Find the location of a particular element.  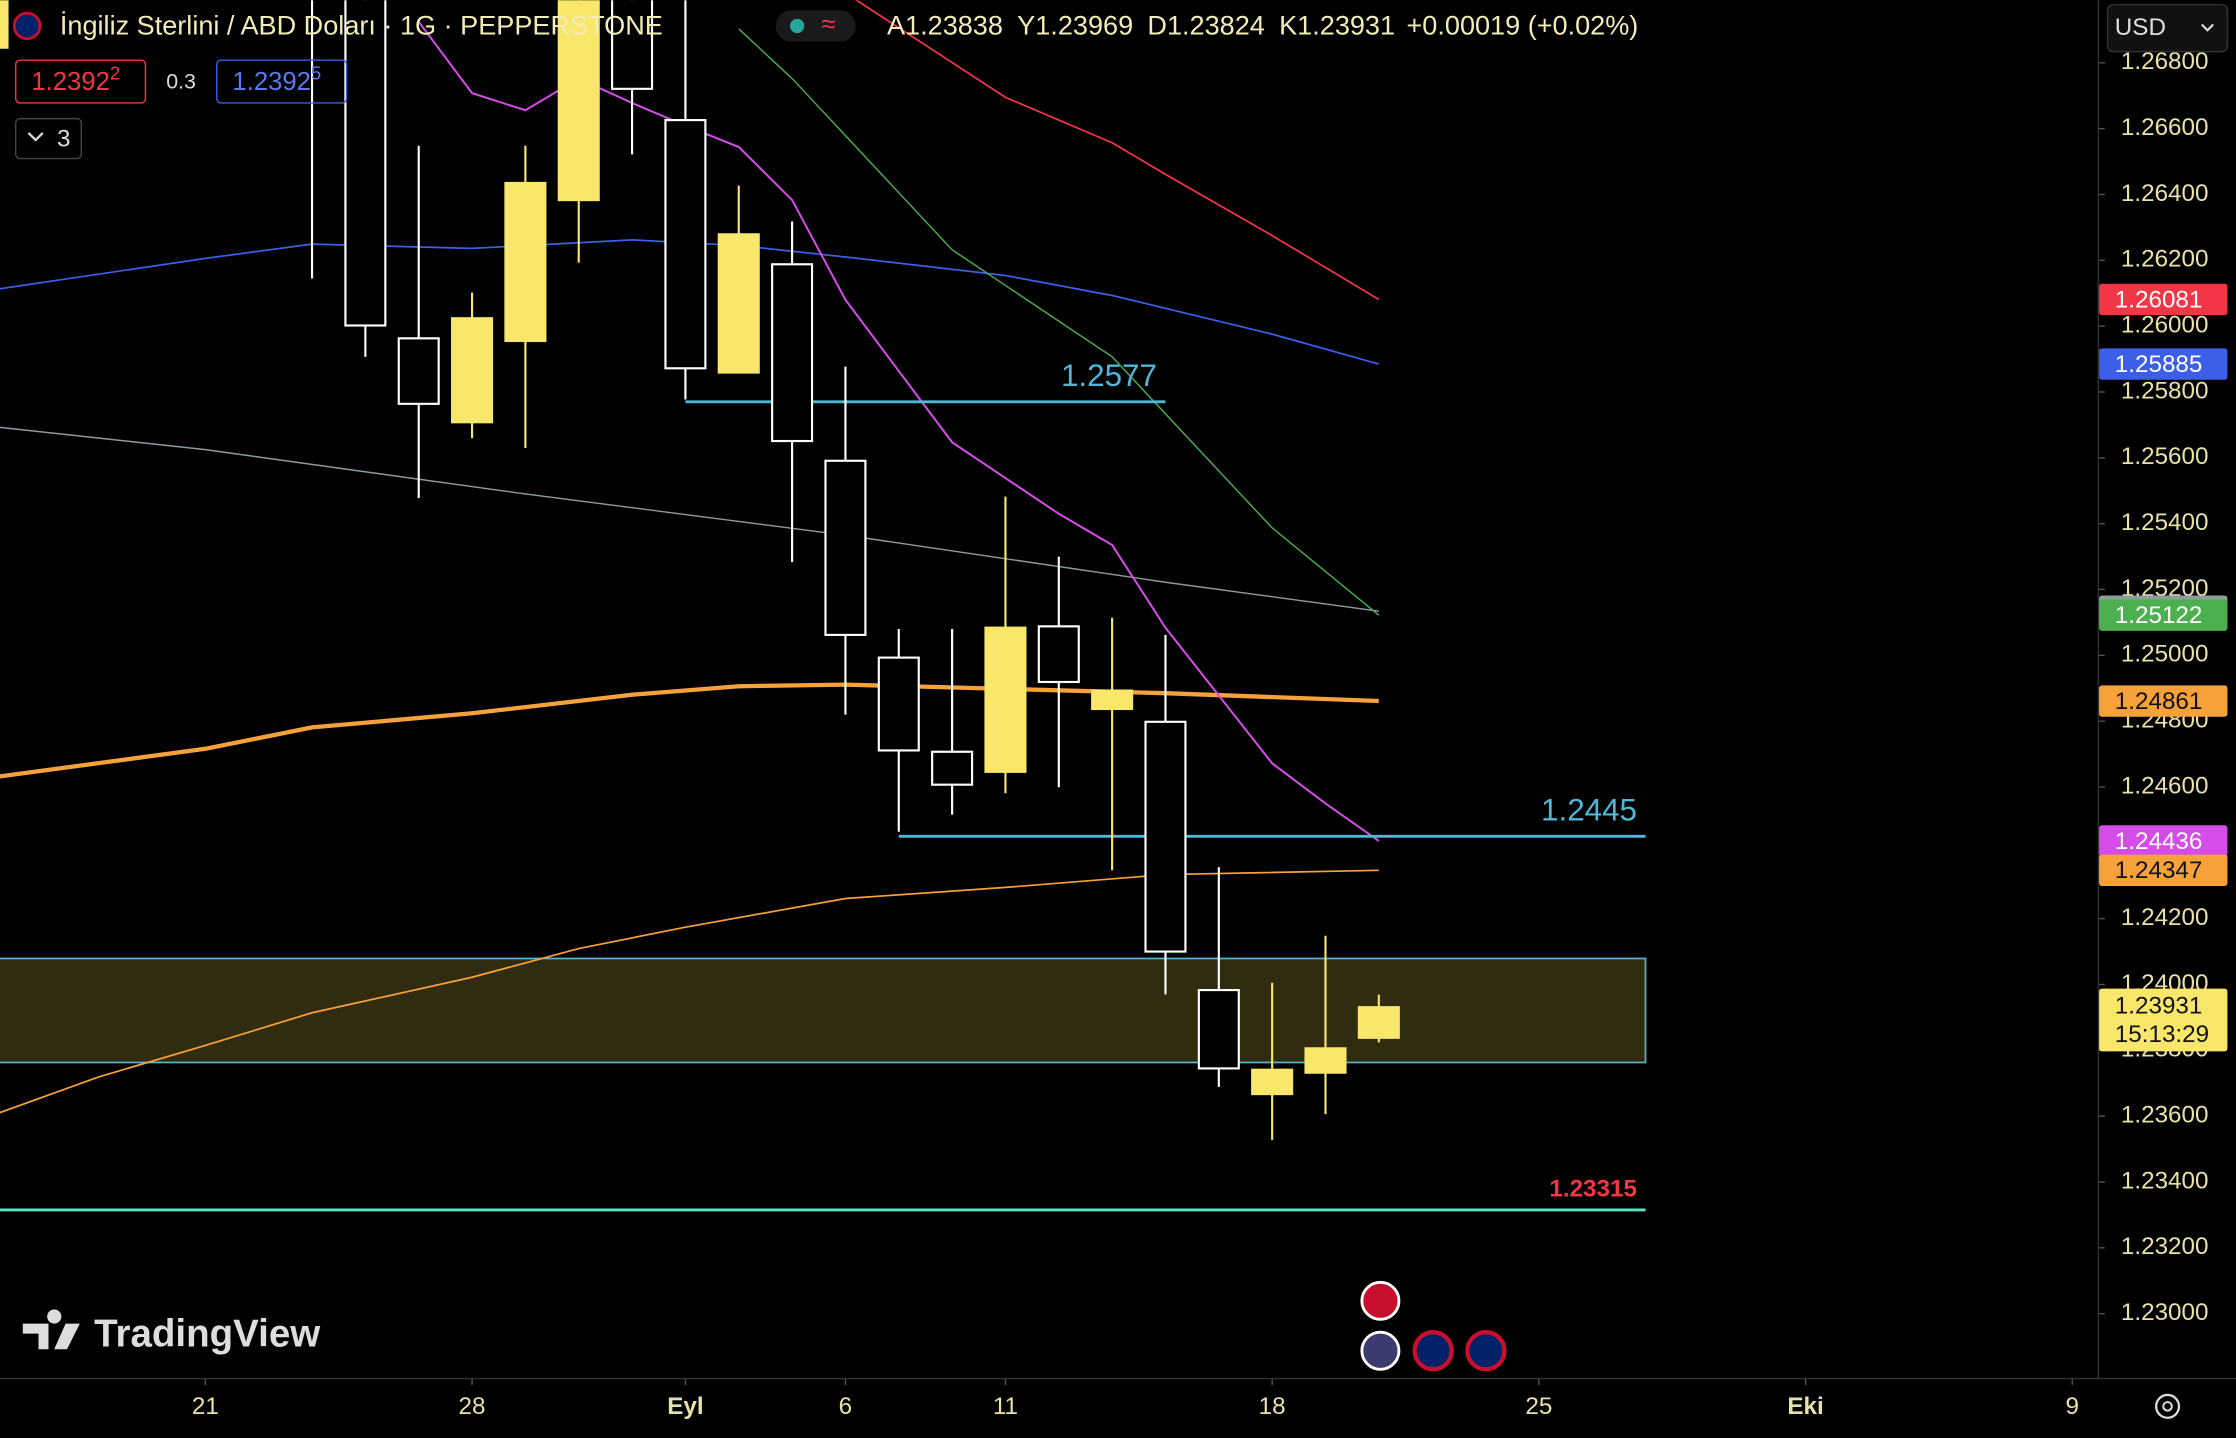

header-accent is located at coordinates (4, 24).